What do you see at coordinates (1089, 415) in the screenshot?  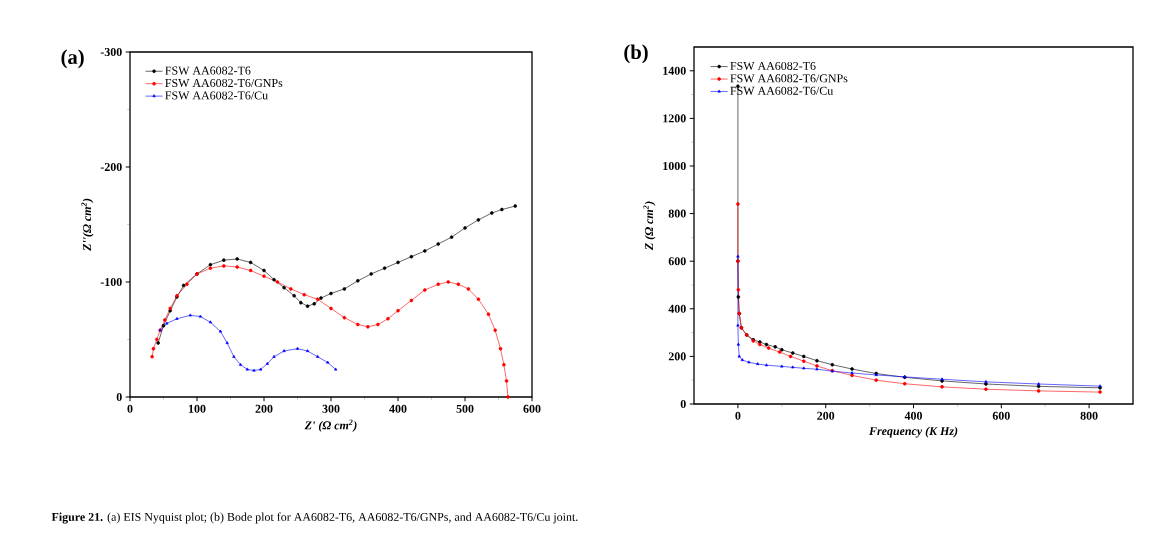 I see `x-tick-label: 800` at bounding box center [1089, 415].